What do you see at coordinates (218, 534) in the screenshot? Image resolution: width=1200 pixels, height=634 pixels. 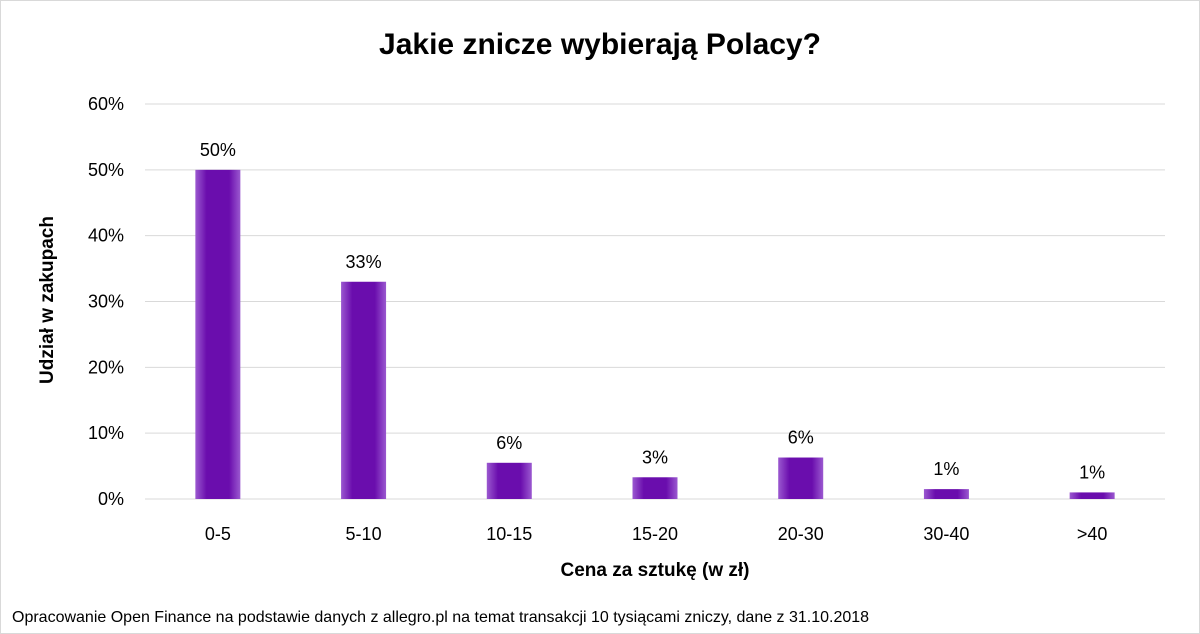 I see `x-tick-label: 0-5` at bounding box center [218, 534].